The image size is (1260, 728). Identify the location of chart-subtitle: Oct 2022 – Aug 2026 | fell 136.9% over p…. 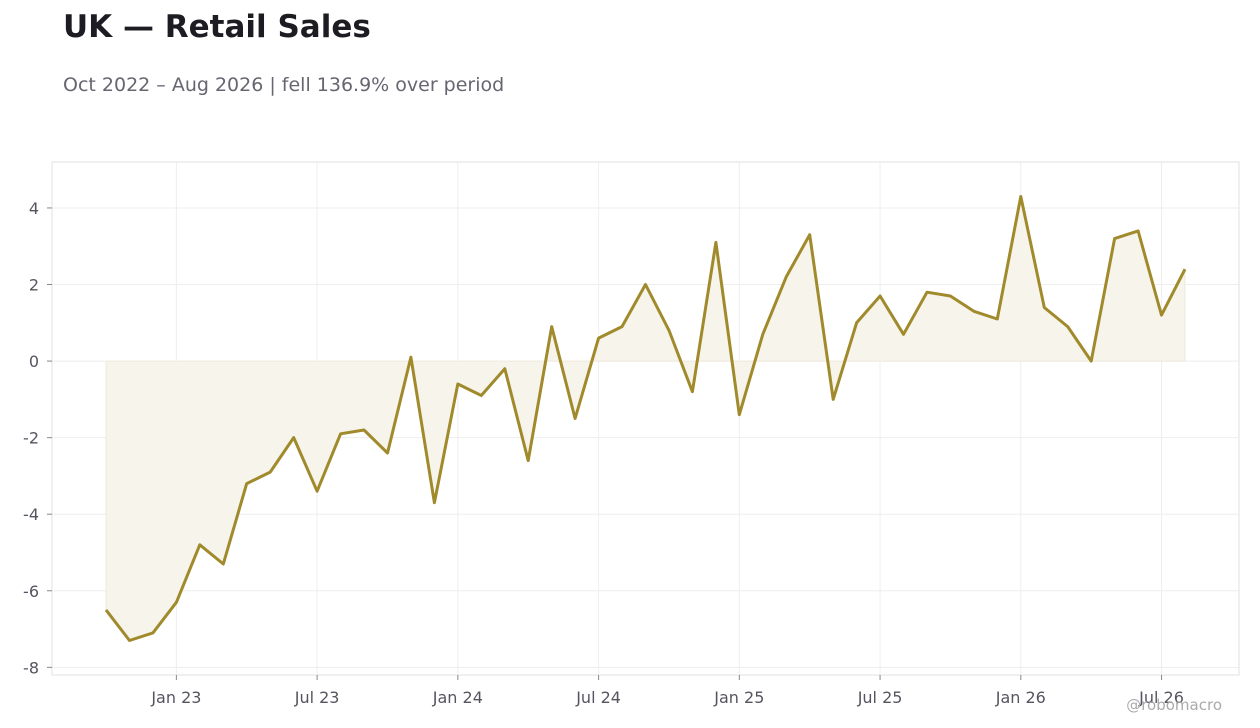
(284, 85).